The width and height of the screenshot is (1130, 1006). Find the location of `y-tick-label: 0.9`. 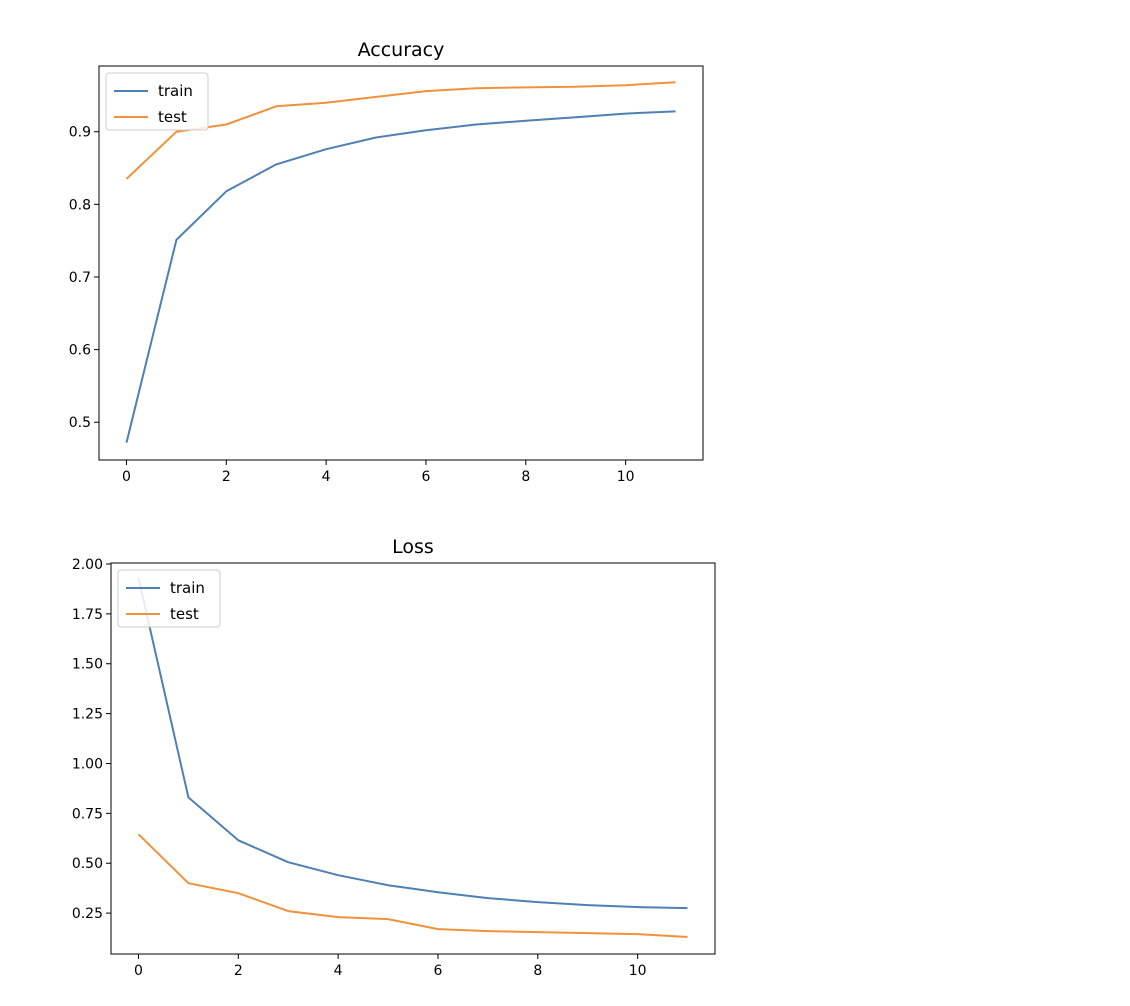

y-tick-label: 0.9 is located at coordinates (80, 133).